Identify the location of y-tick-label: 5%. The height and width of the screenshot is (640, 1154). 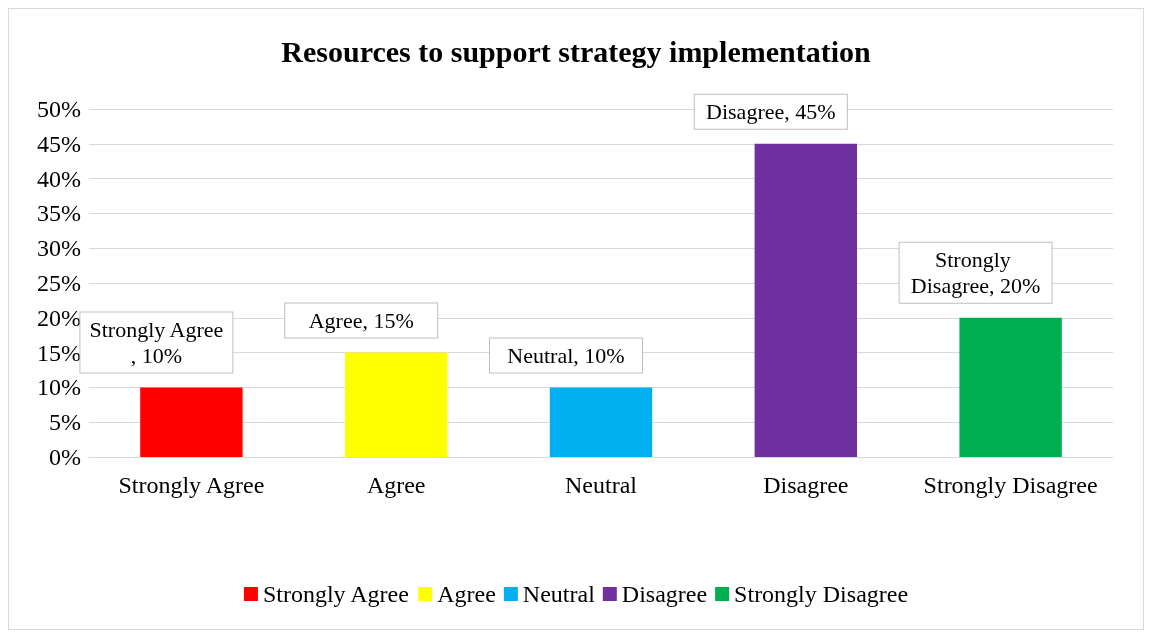
(65, 422).